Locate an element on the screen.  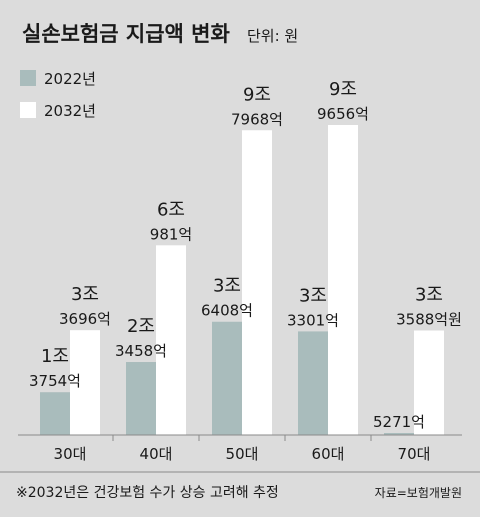
legend-label-2032: 2032년 is located at coordinates (70, 111).